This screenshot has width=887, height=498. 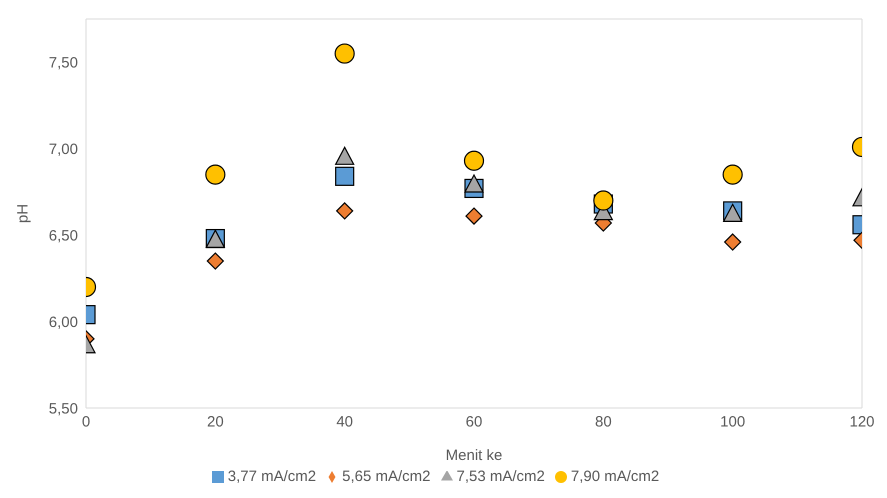 What do you see at coordinates (63, 322) in the screenshot?
I see `y-tick-label: 6,00` at bounding box center [63, 322].